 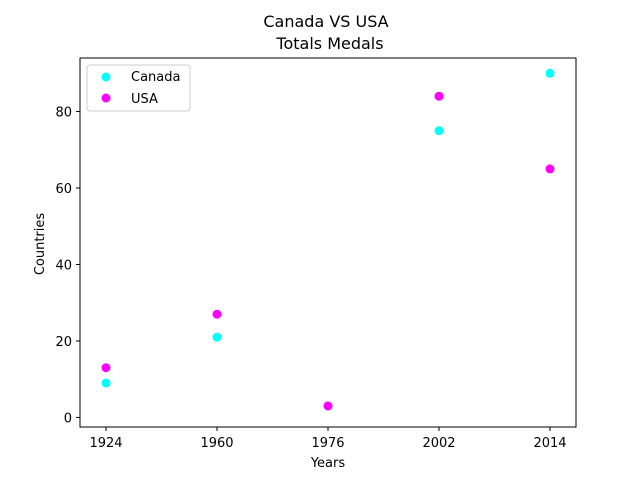 I want to click on legend-label-canada: Canada, so click(x=155, y=77).